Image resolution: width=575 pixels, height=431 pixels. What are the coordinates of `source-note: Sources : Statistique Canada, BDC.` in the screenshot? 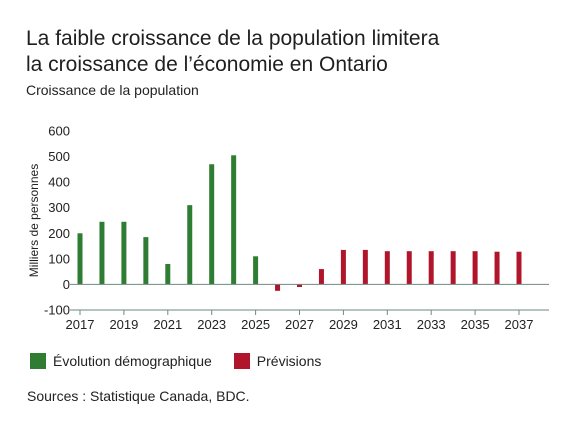 It's located at (138, 396).